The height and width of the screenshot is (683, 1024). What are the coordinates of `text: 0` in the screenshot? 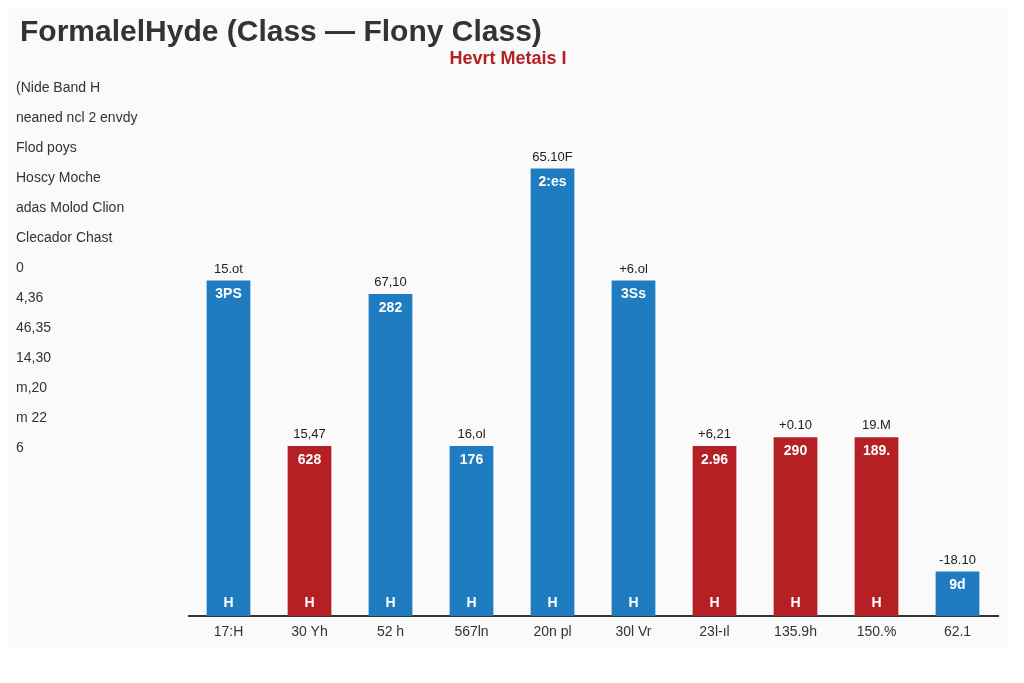 It's located at (20, 267).